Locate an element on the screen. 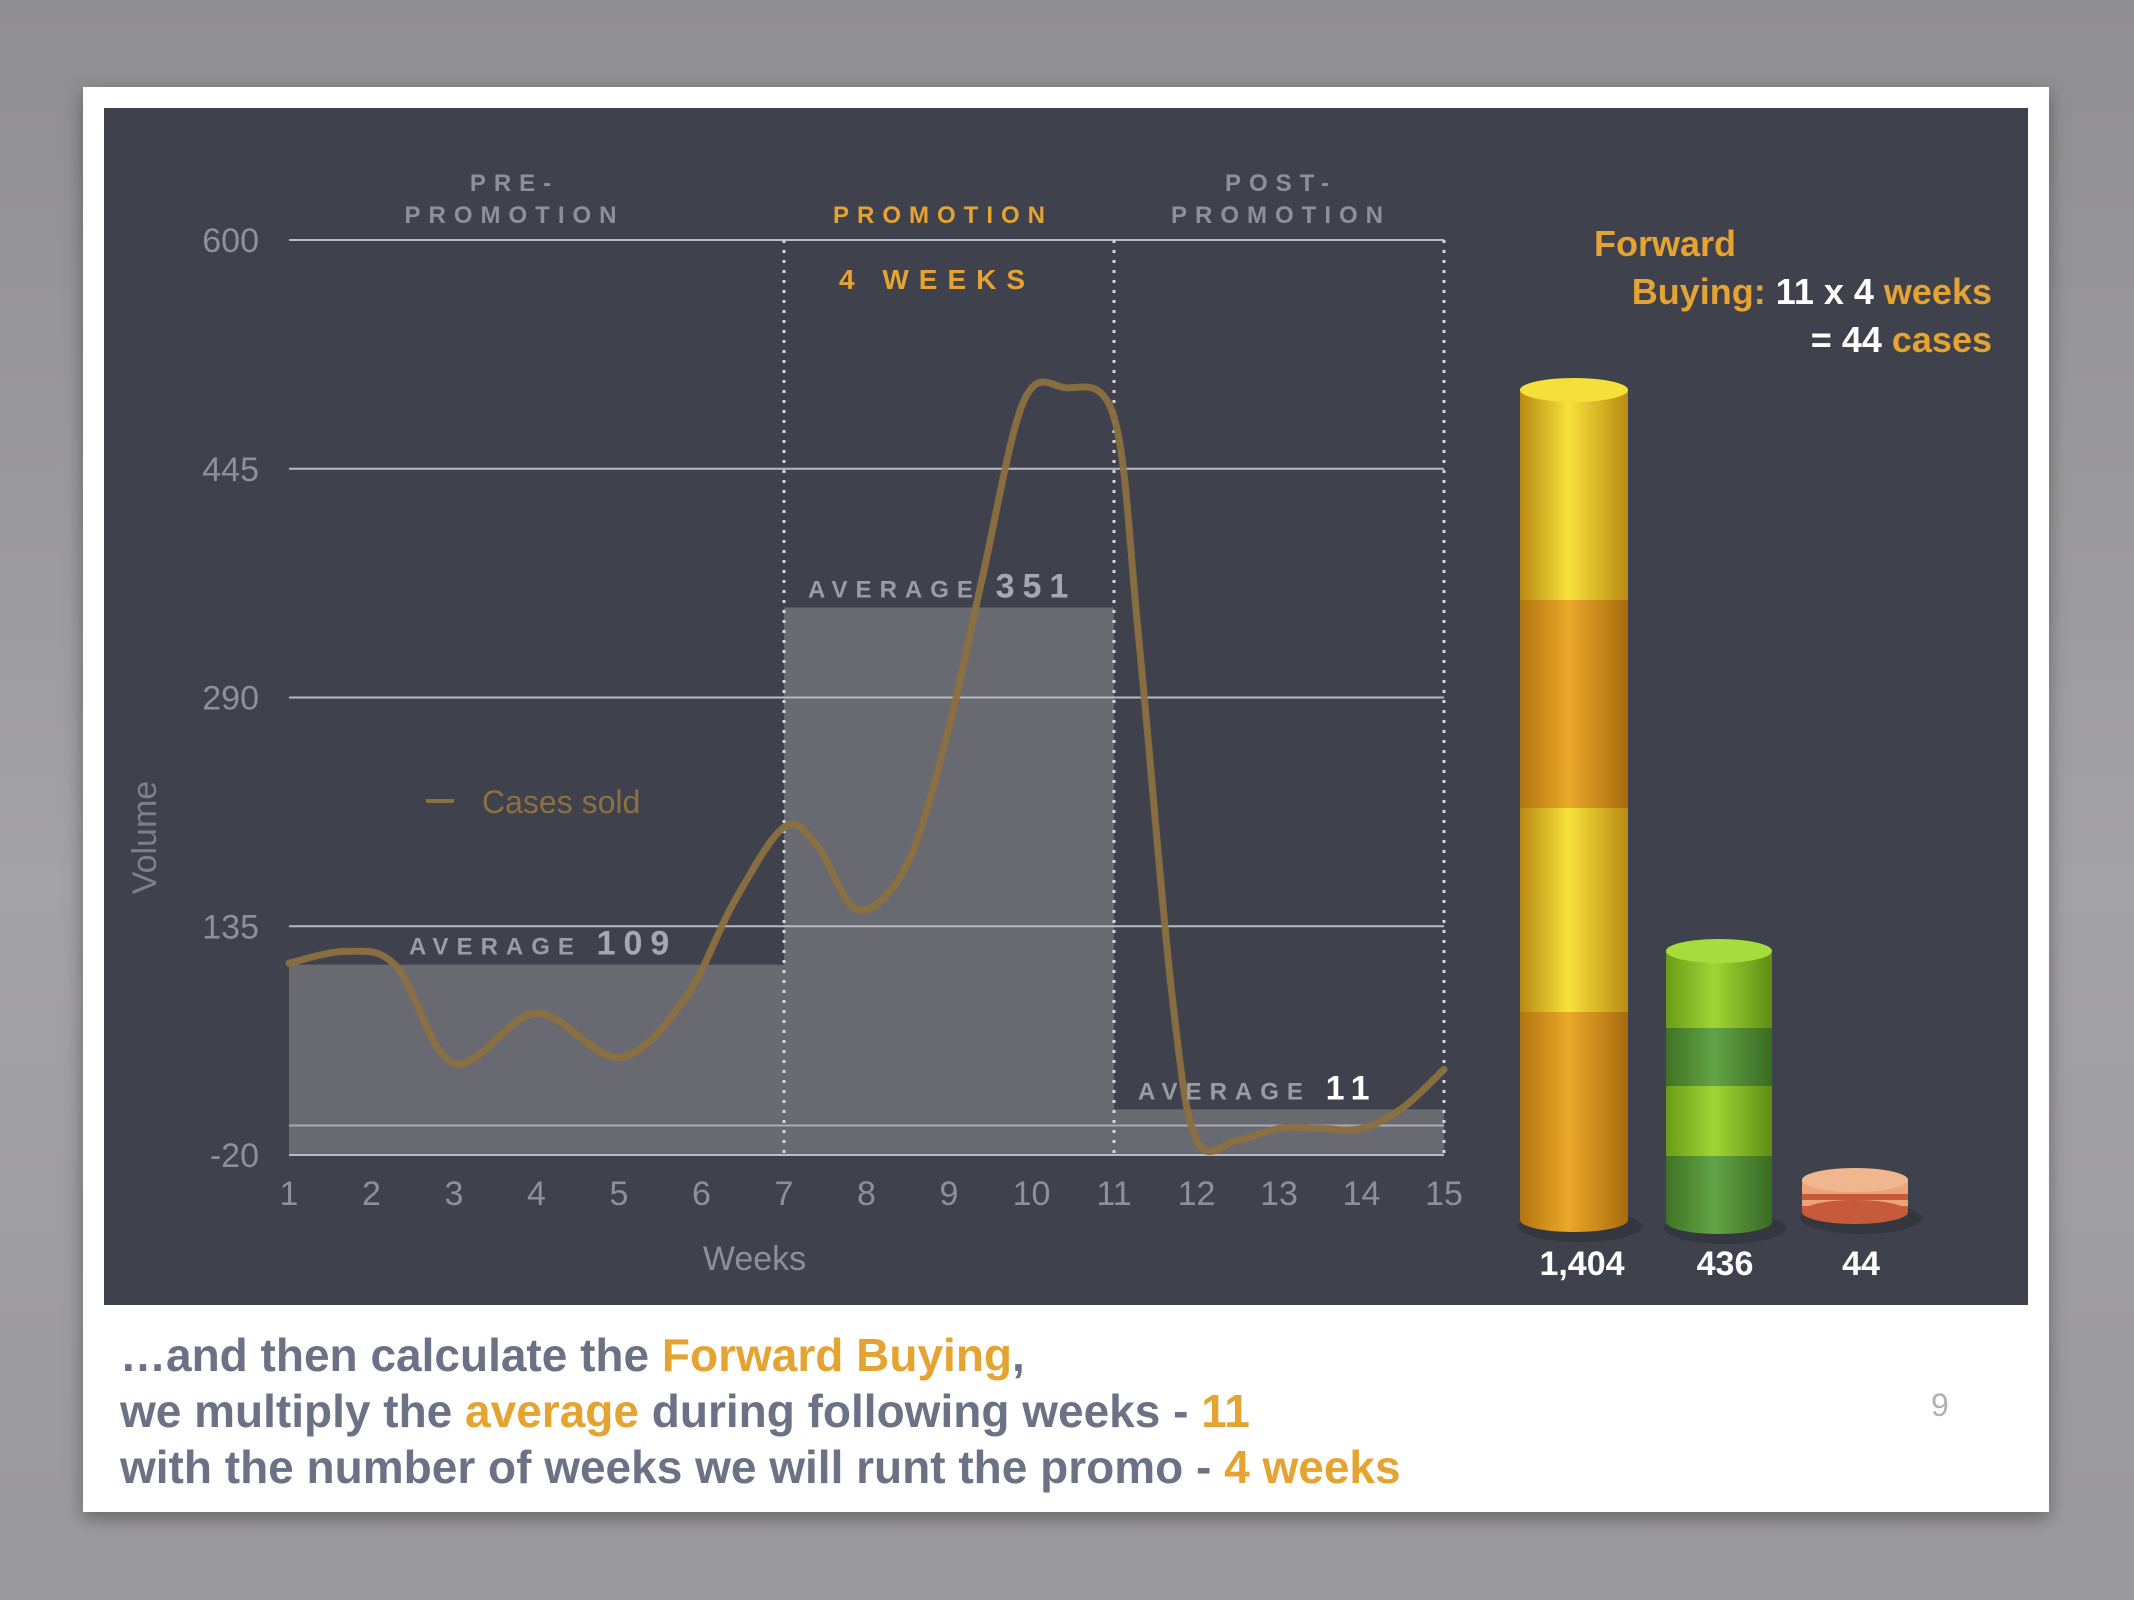  x-tick-label: 15 is located at coordinates (1444, 1194).